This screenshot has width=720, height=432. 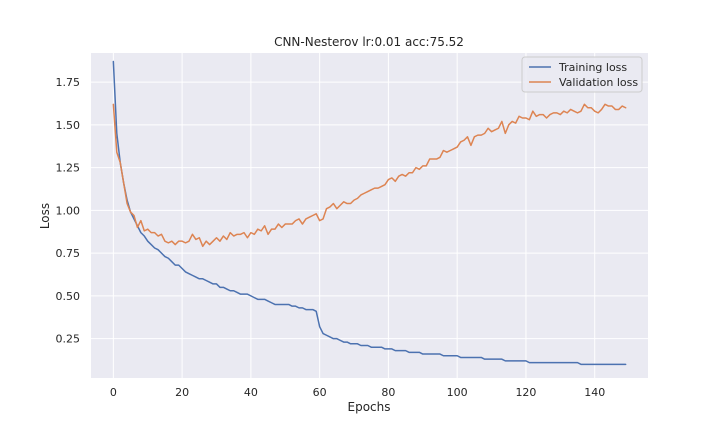 I want to click on y-tick-label: 0.25, so click(x=68, y=339).